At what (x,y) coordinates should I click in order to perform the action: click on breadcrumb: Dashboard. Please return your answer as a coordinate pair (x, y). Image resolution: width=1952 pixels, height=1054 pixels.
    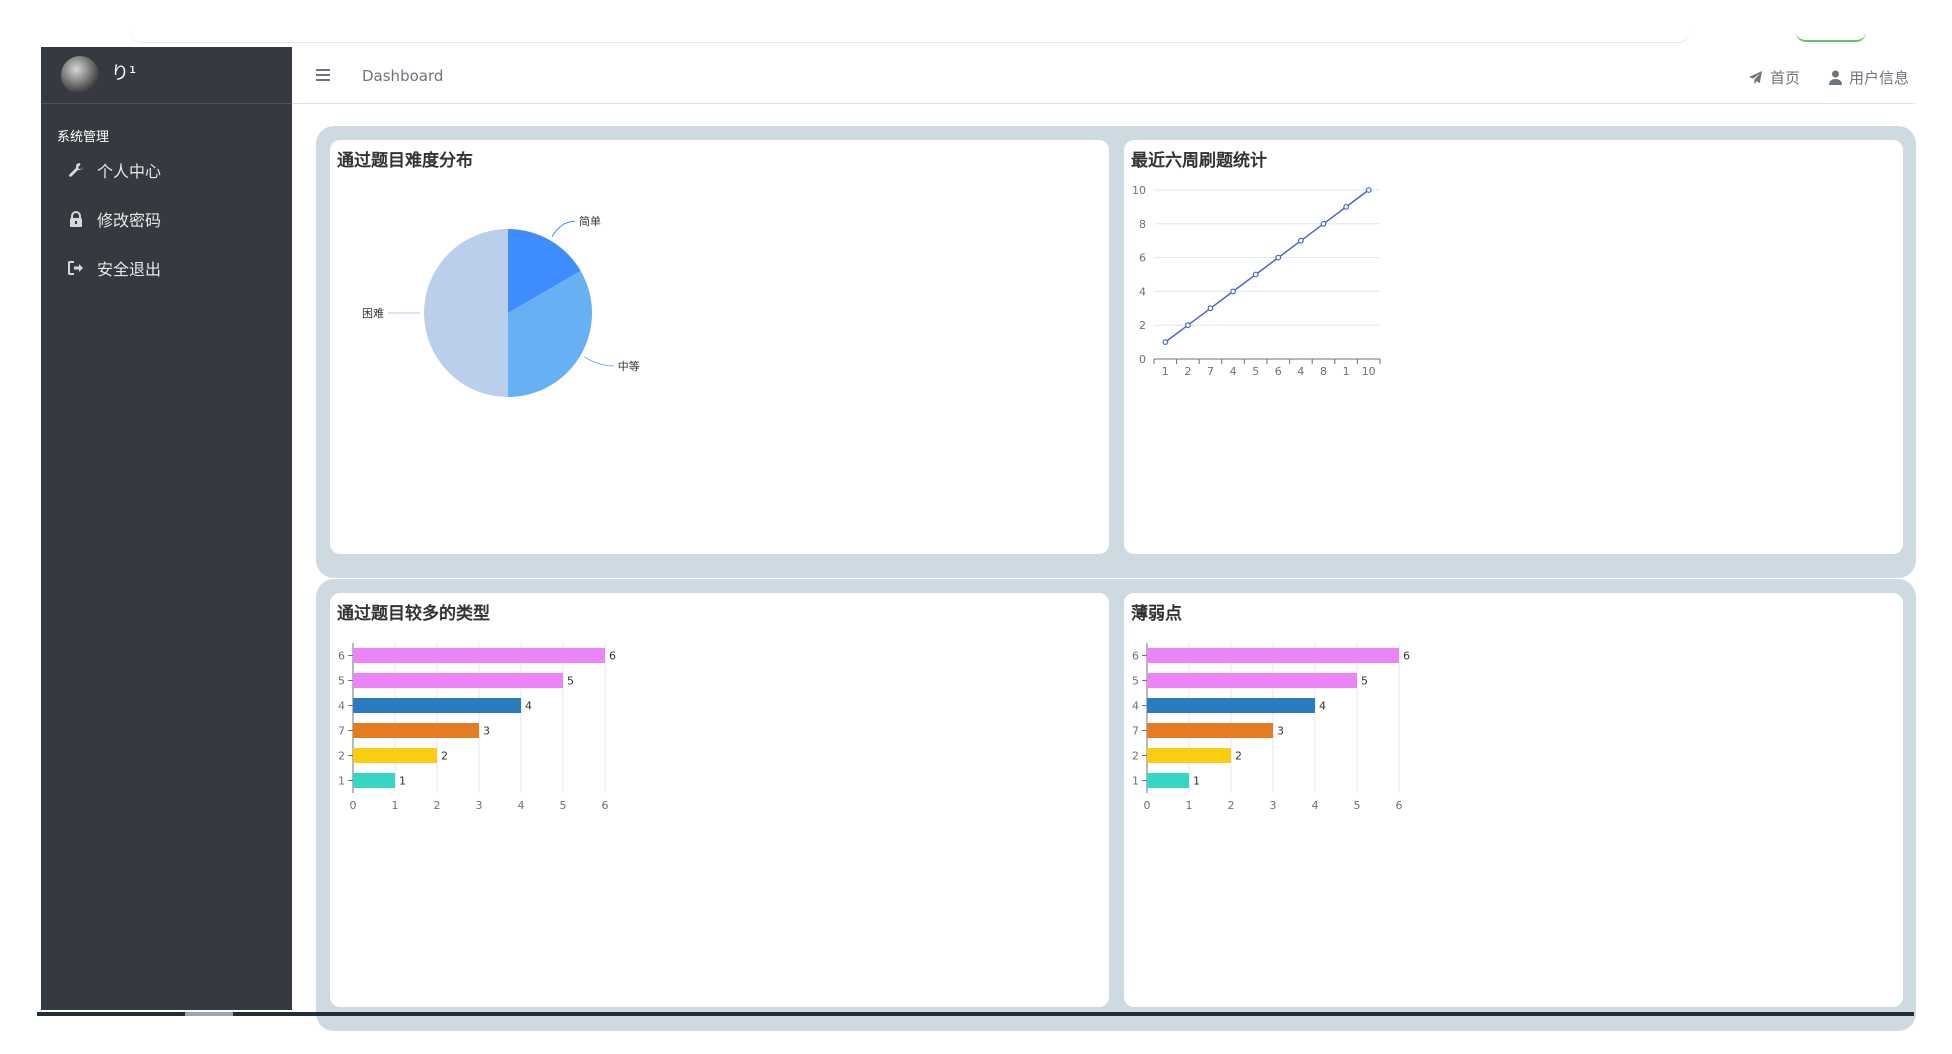
    Looking at the image, I should click on (403, 76).